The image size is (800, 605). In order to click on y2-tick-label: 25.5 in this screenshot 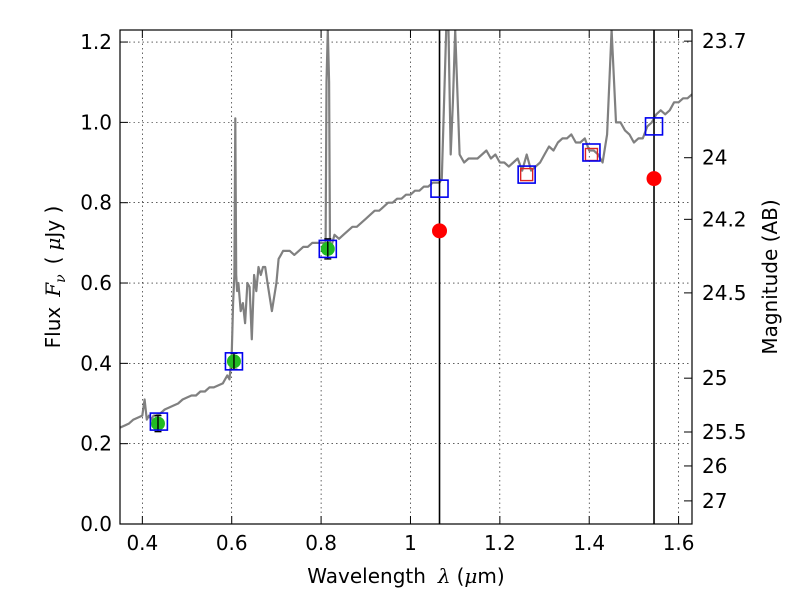, I will do `click(724, 432)`.